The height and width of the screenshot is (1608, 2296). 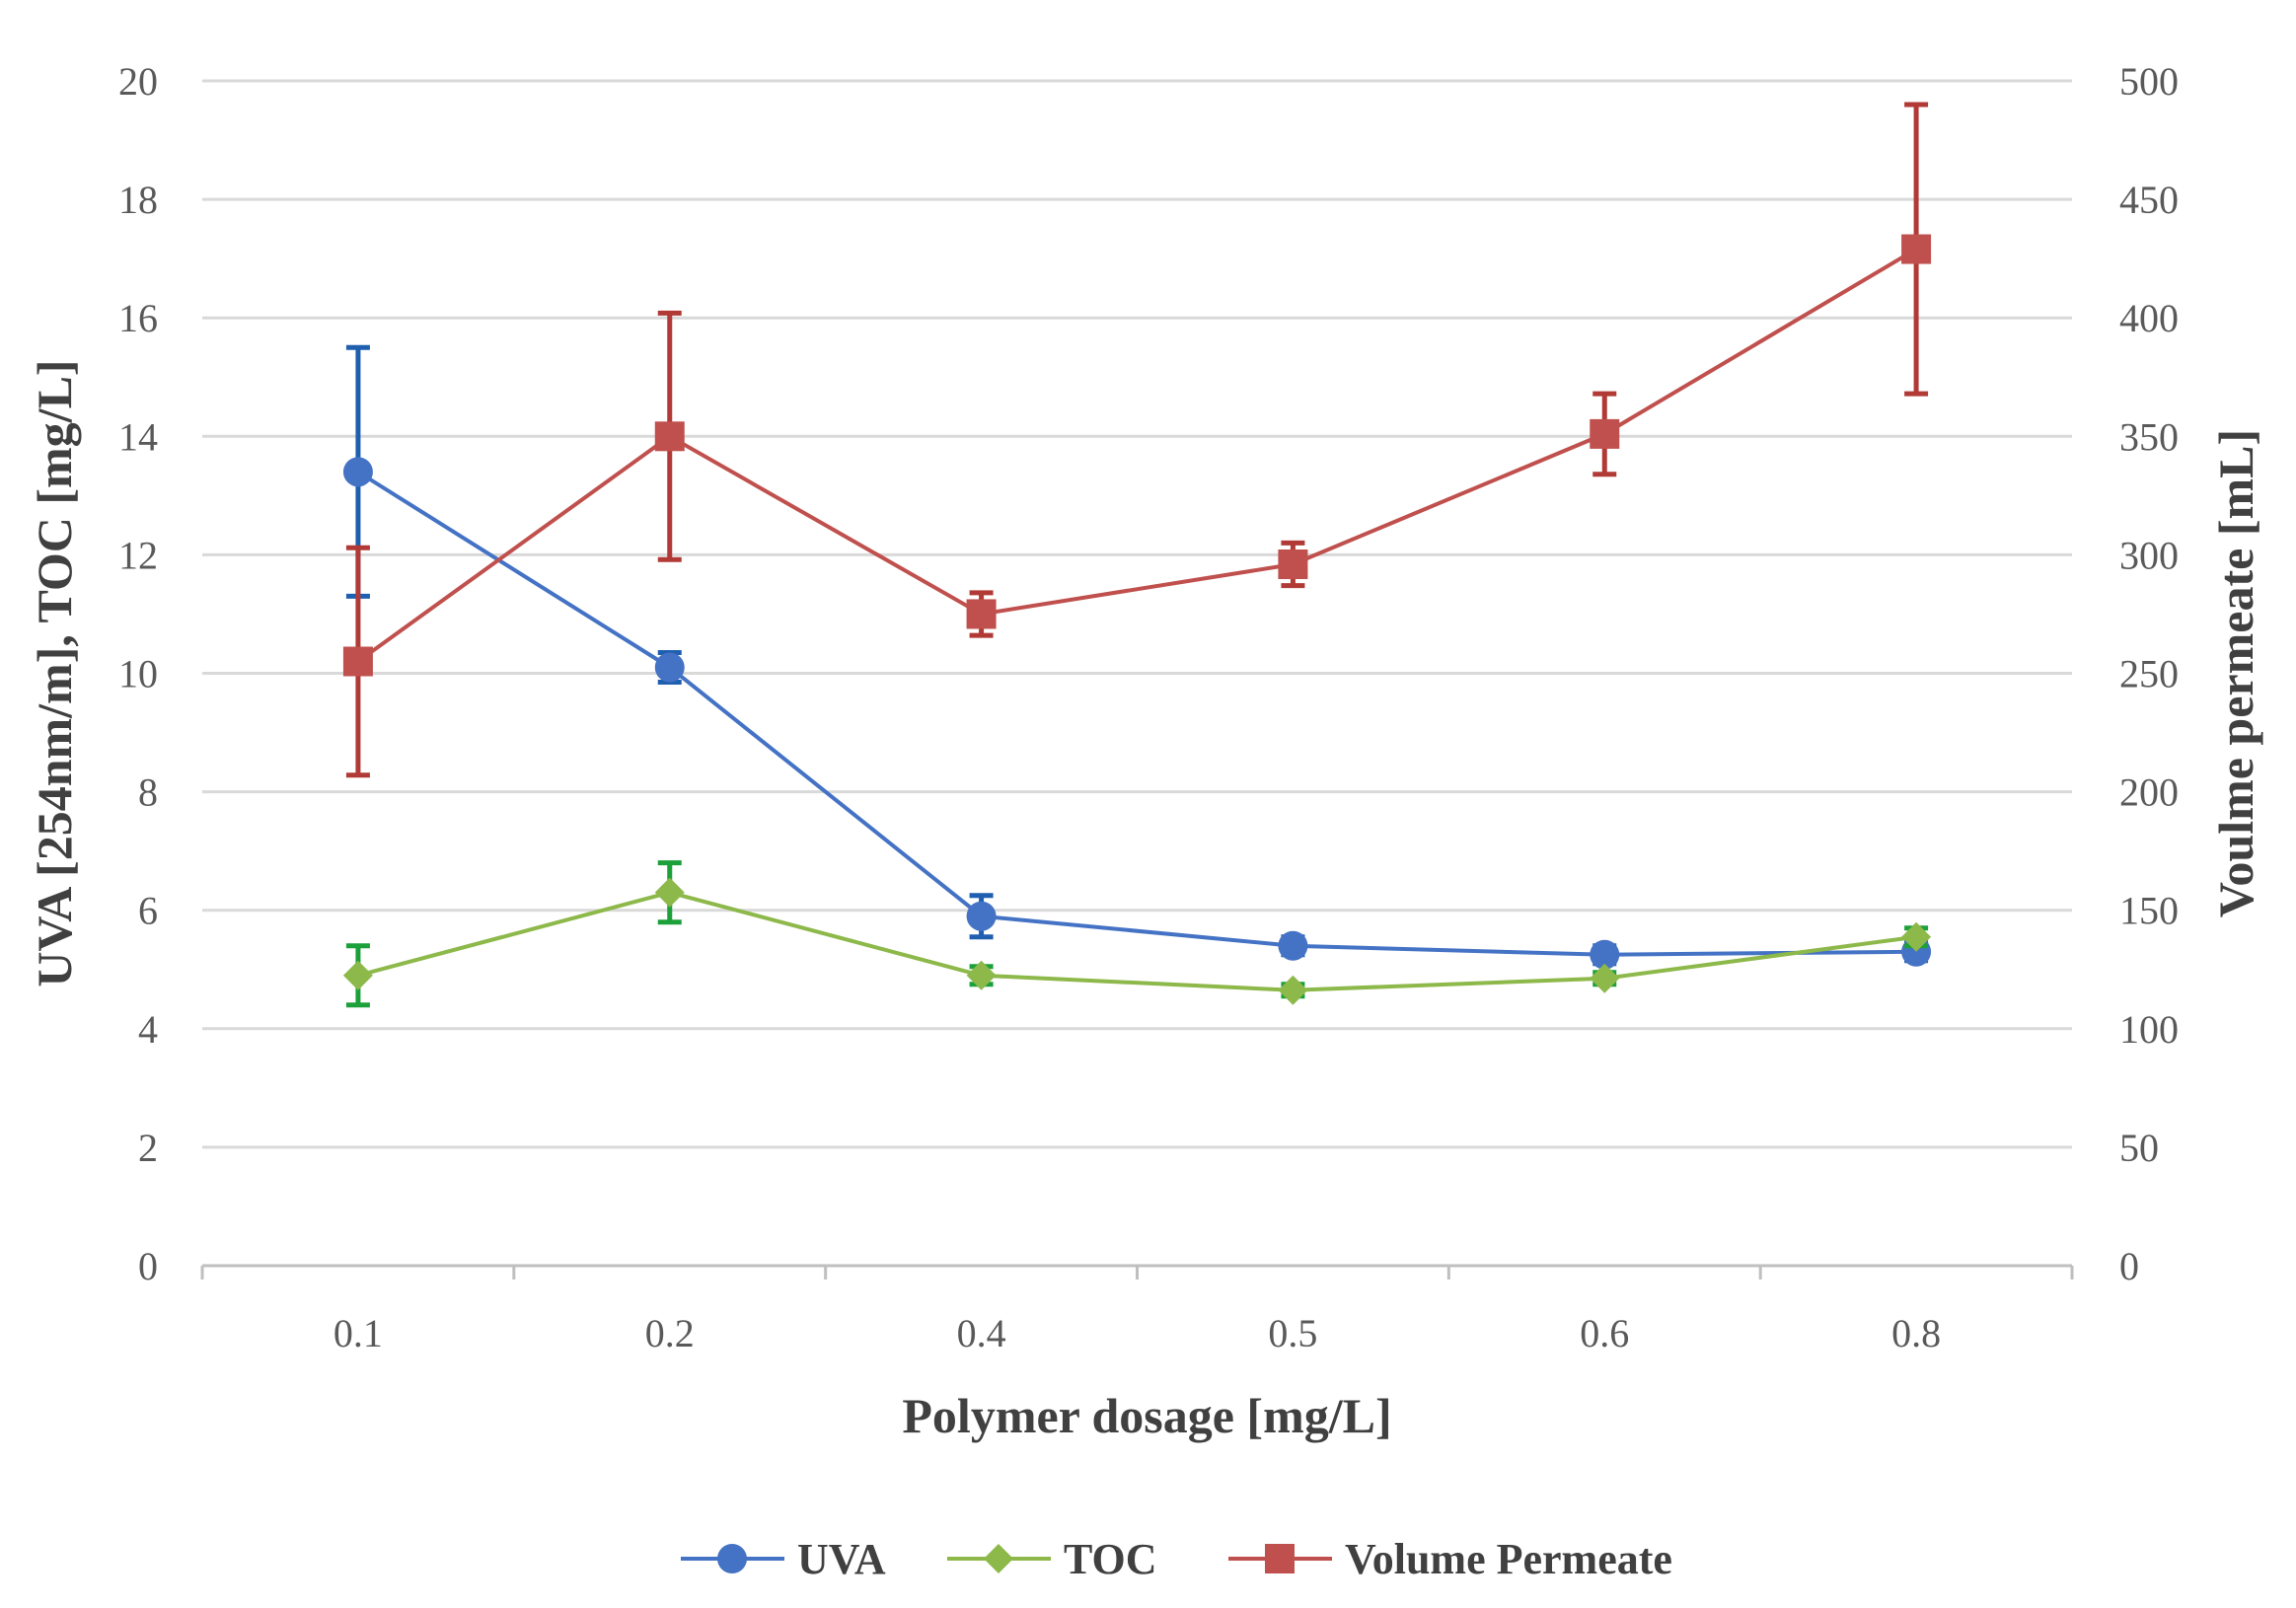 I want to click on legend-item-toc: TOC, so click(x=1052, y=1559).